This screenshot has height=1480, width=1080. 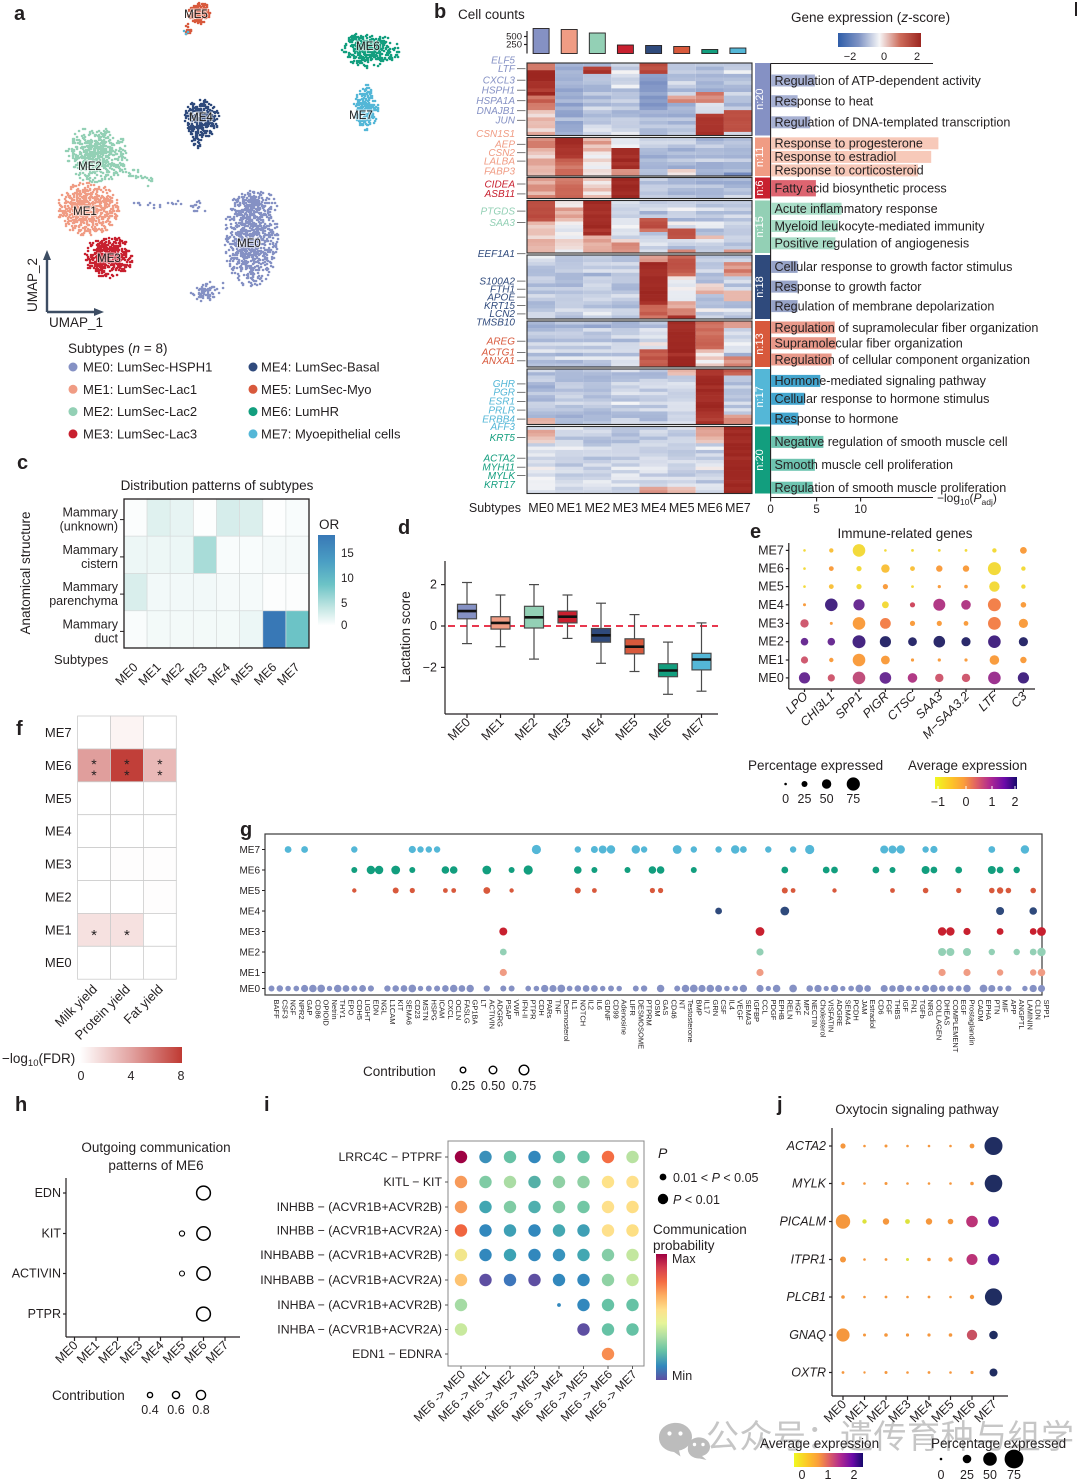 What do you see at coordinates (359, 1231) in the screenshot?
I see `svg-text: INHBB − (ACVR1B+ACVR2A)` at bounding box center [359, 1231].